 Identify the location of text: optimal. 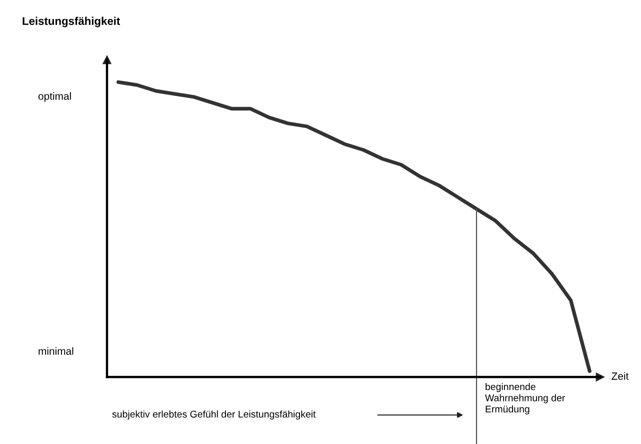
(54, 97).